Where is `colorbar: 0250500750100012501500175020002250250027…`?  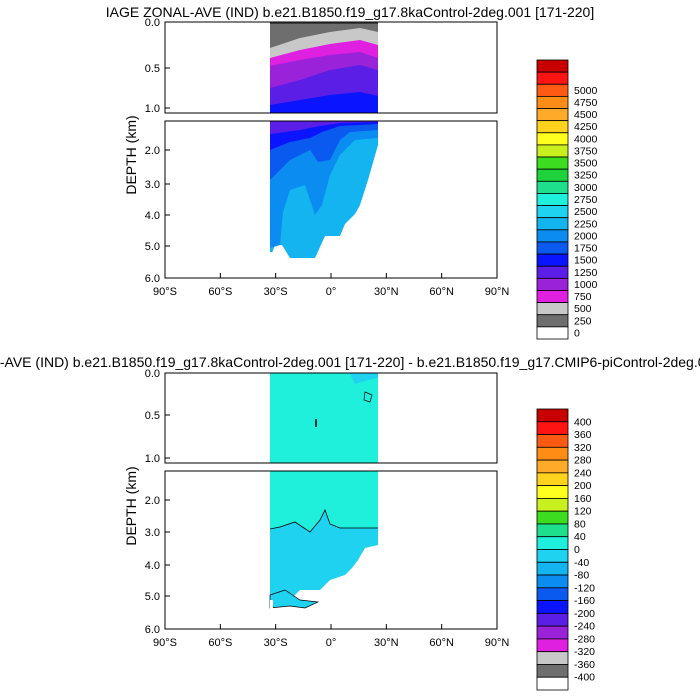
colorbar: 0250500750100012501500175020002250250027… is located at coordinates (567, 199).